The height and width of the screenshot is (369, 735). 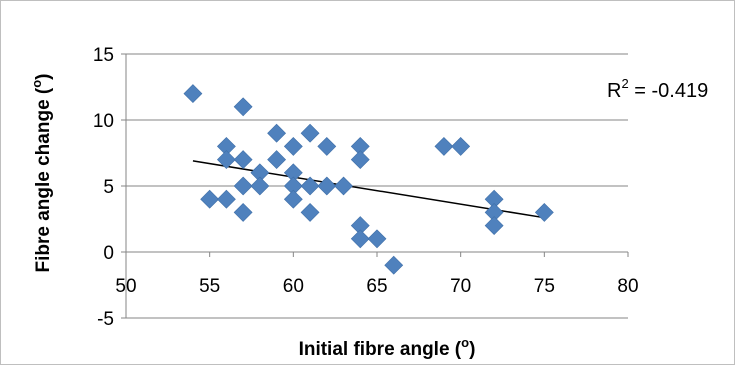 I want to click on y-tick-label: -5, so click(x=105, y=319).